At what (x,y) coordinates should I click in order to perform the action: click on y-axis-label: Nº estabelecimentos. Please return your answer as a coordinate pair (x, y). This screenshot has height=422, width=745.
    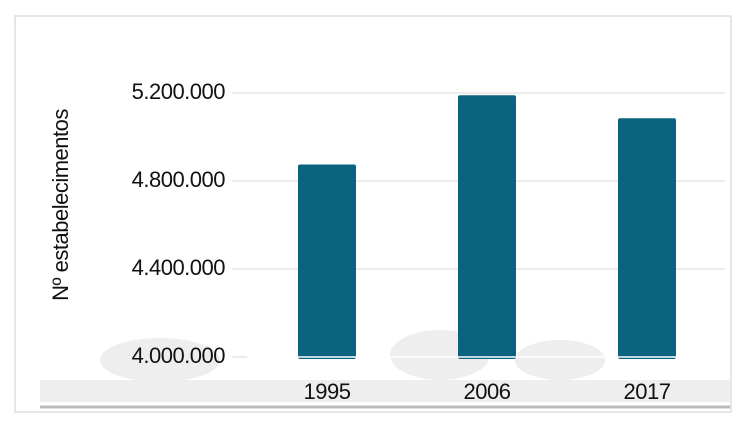
    Looking at the image, I should click on (60, 205).